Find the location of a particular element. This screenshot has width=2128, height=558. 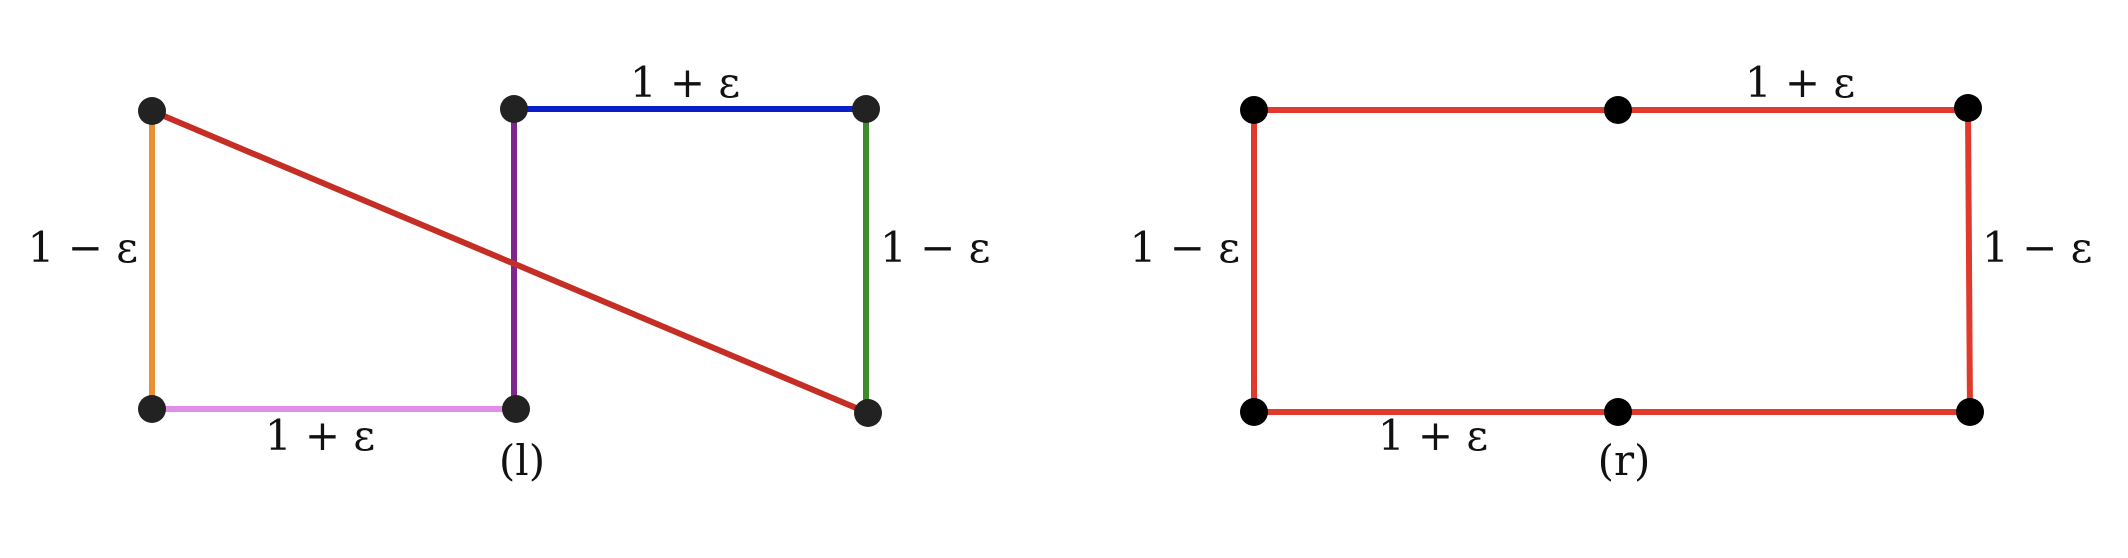

right-label-top: 1 + ε is located at coordinates (1800, 82).